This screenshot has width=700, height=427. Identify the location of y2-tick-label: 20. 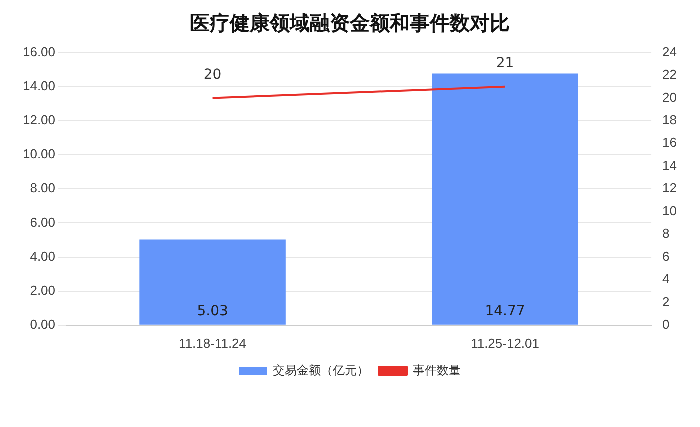
(670, 97).